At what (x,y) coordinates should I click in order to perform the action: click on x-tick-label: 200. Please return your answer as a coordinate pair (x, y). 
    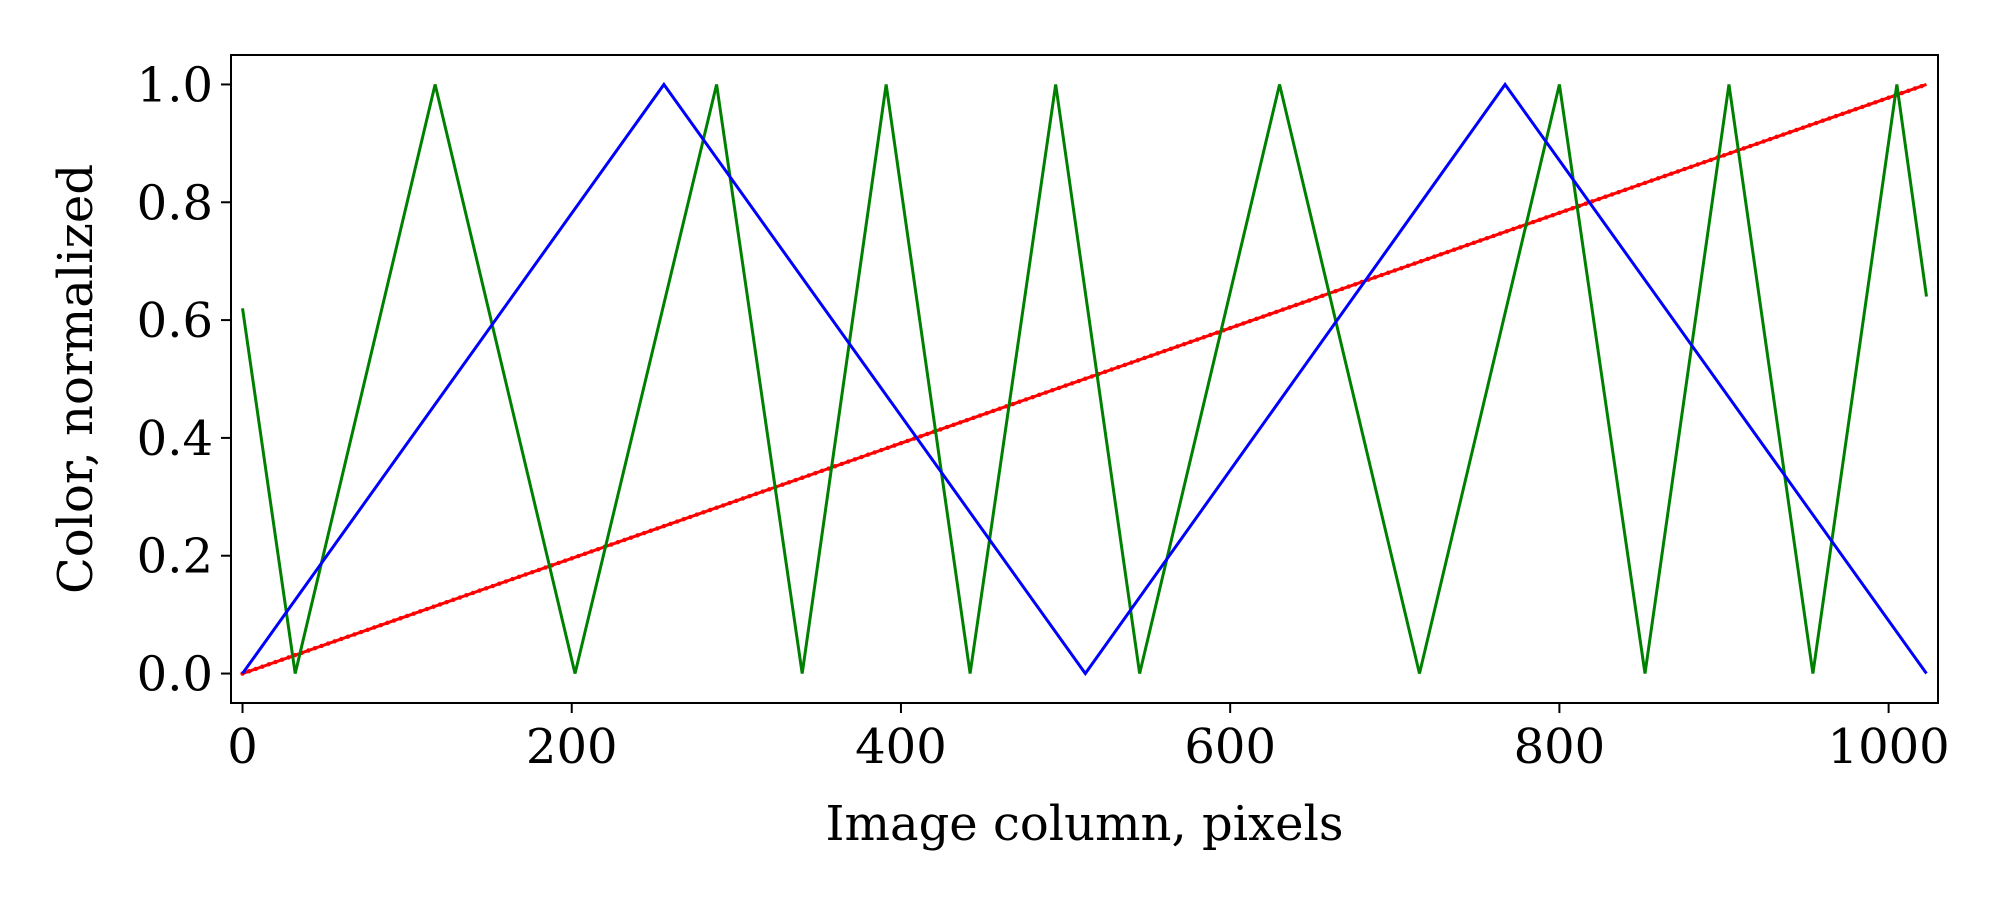
    Looking at the image, I should click on (572, 747).